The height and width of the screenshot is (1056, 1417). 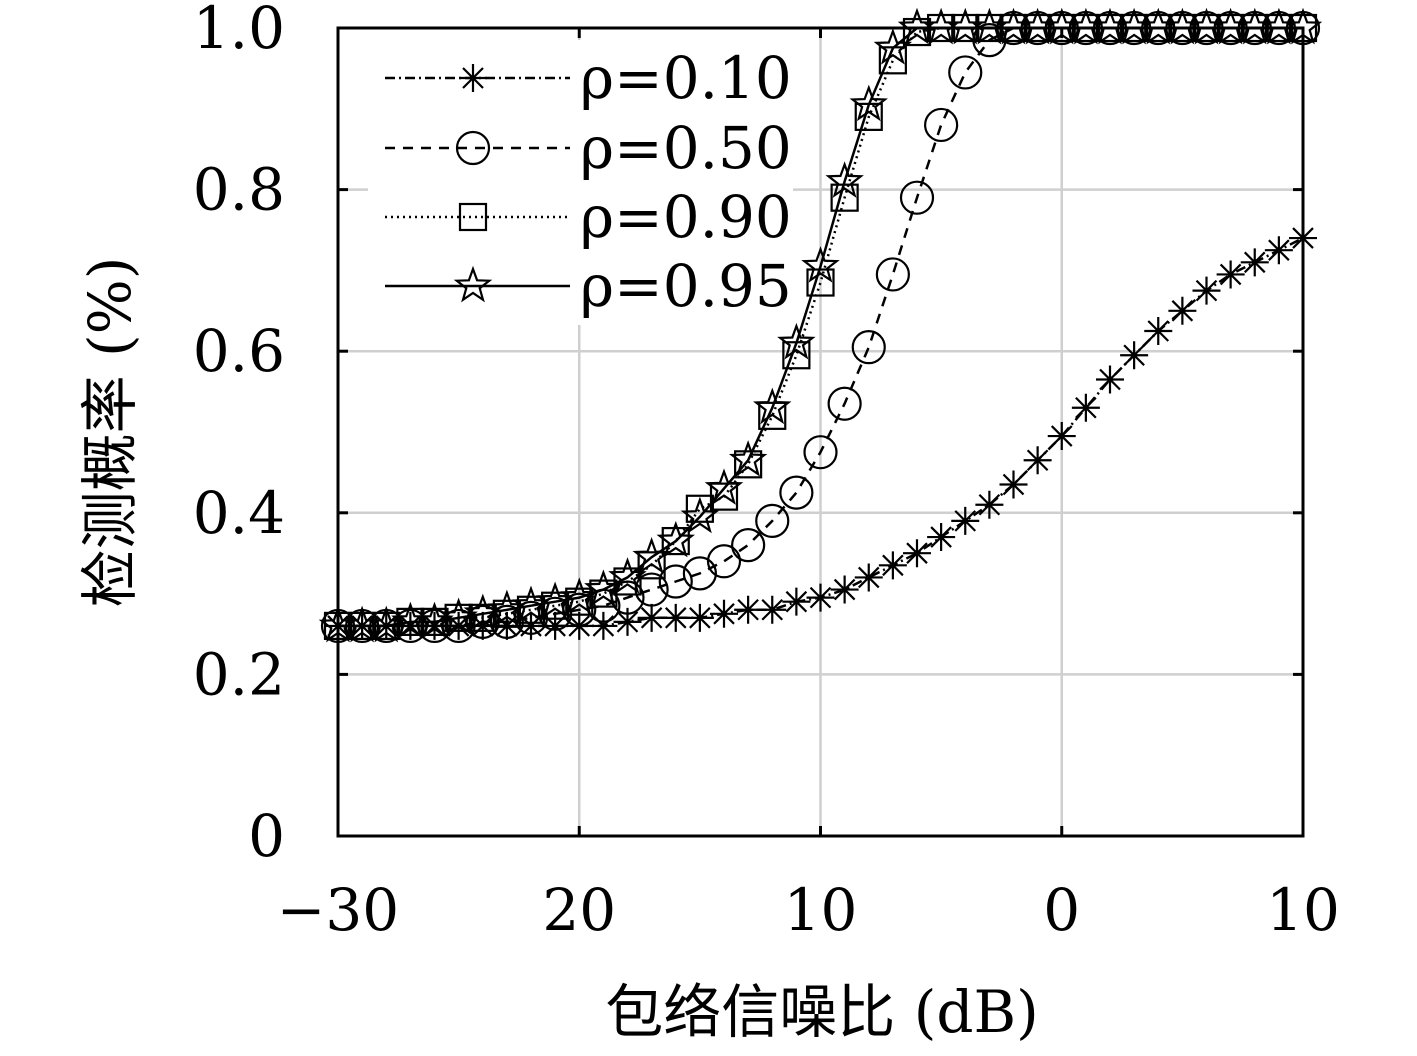 I want to click on legend-label: ρ=0.50, so click(x=686, y=148).